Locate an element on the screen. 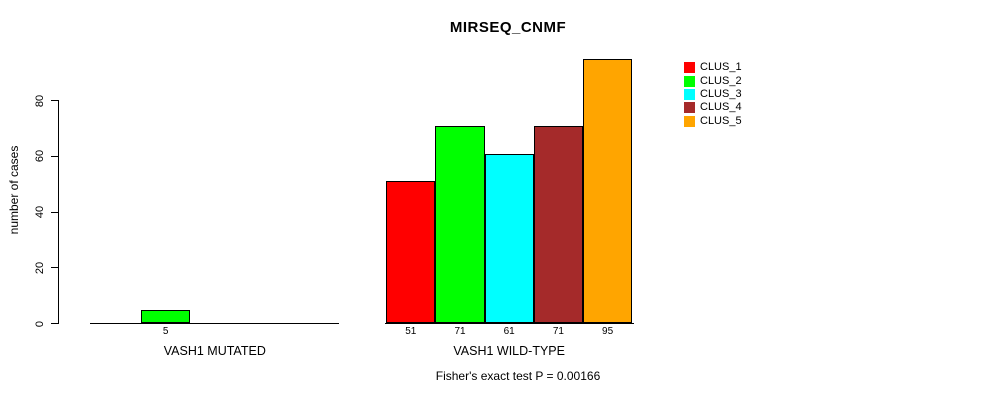 The width and height of the screenshot is (990, 400). legend-item-clus_5: CLUS_5 is located at coordinates (713, 121).